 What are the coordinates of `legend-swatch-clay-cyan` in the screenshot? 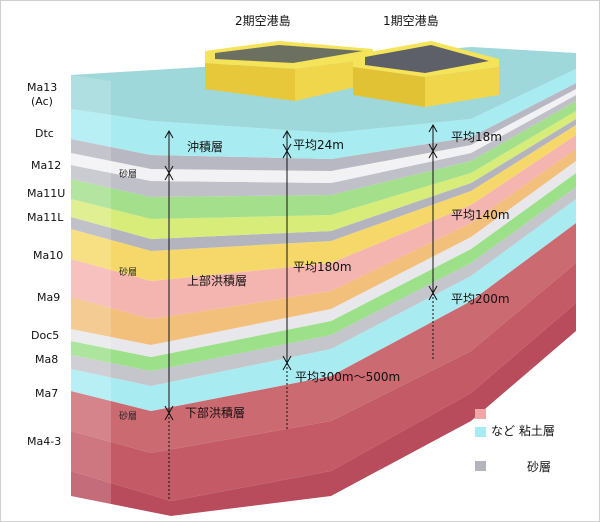 It's located at (480, 432).